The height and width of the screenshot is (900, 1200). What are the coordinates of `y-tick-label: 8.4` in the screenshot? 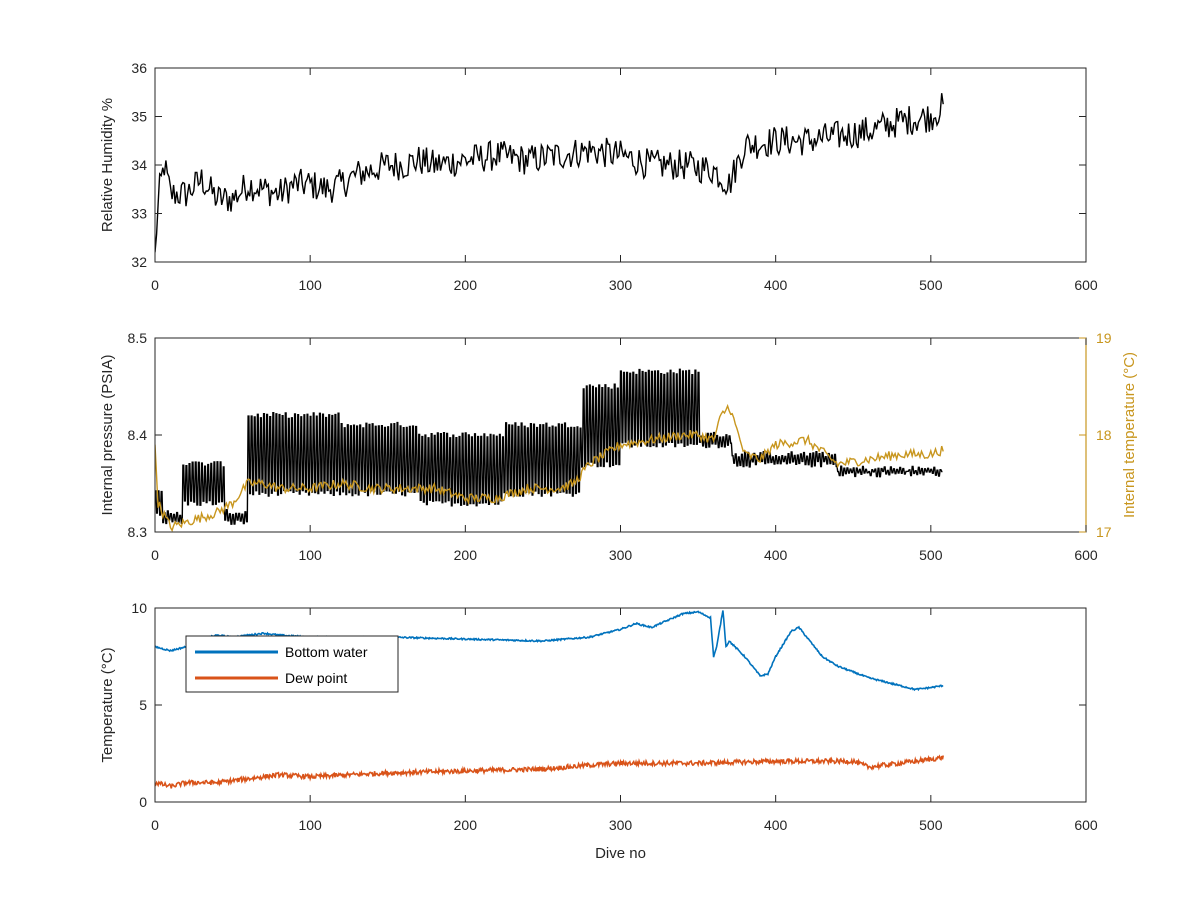 It's located at (138, 435).